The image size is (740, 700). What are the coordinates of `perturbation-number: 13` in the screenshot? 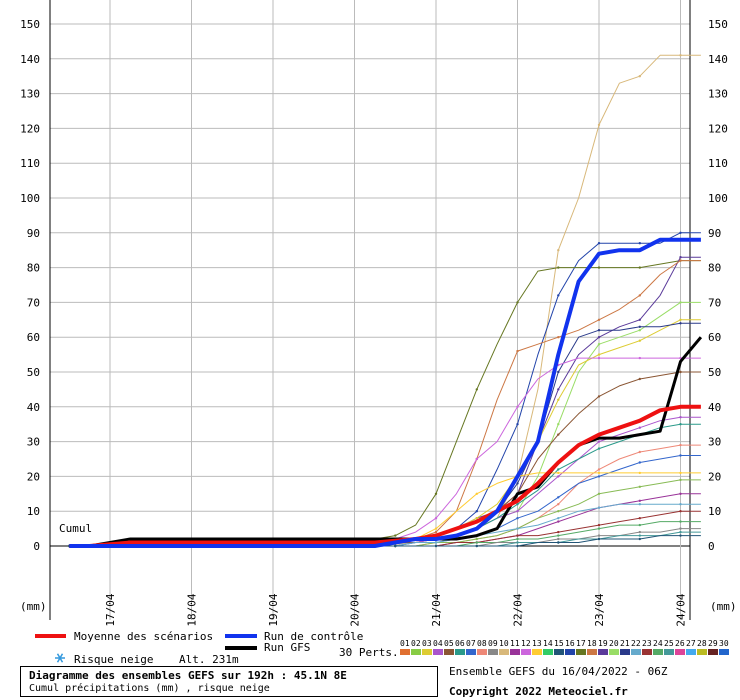 It's located at (537, 643).